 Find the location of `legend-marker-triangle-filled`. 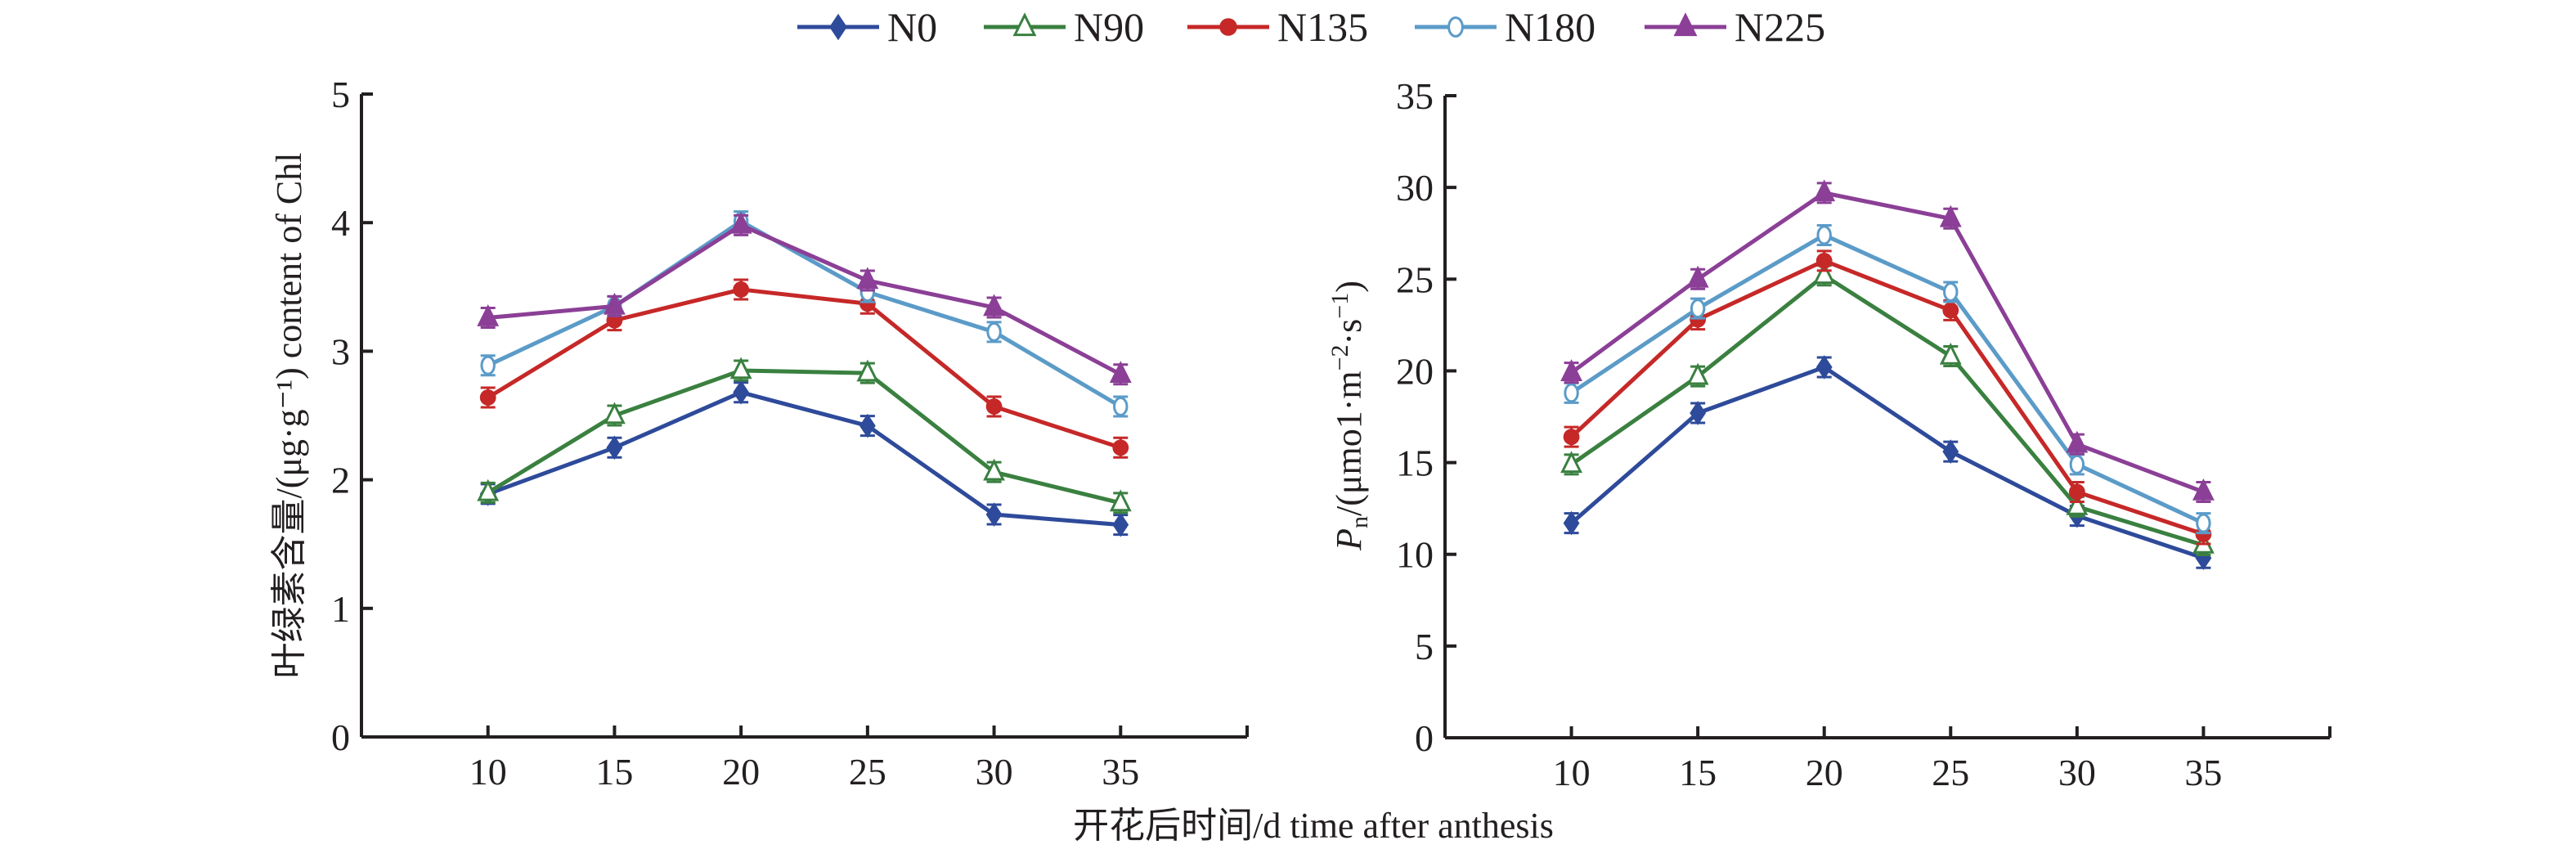

legend-marker-triangle-filled is located at coordinates (1686, 24).